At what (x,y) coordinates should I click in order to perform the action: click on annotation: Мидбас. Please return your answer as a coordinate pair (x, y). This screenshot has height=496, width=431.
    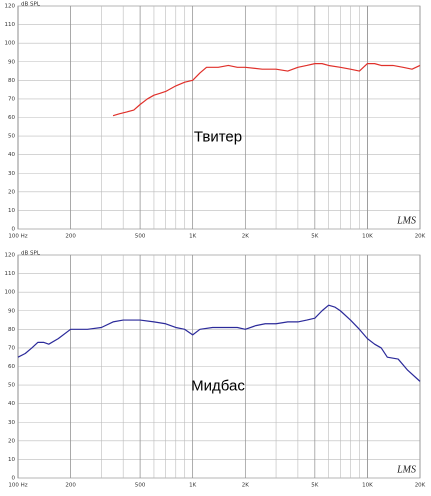
    Looking at the image, I should click on (218, 385).